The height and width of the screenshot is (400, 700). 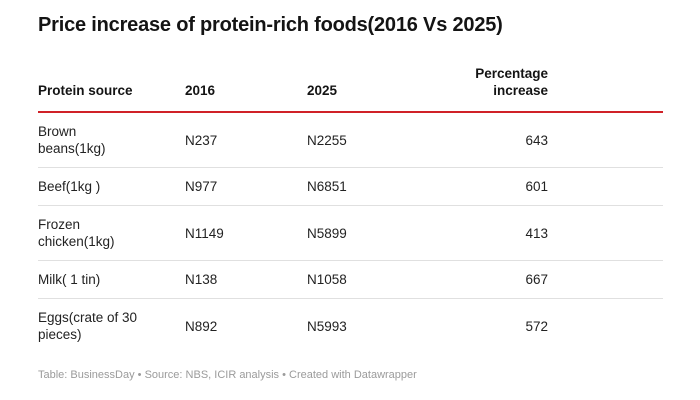 What do you see at coordinates (546, 279) in the screenshot?
I see `cell-percentage-increase: 667` at bounding box center [546, 279].